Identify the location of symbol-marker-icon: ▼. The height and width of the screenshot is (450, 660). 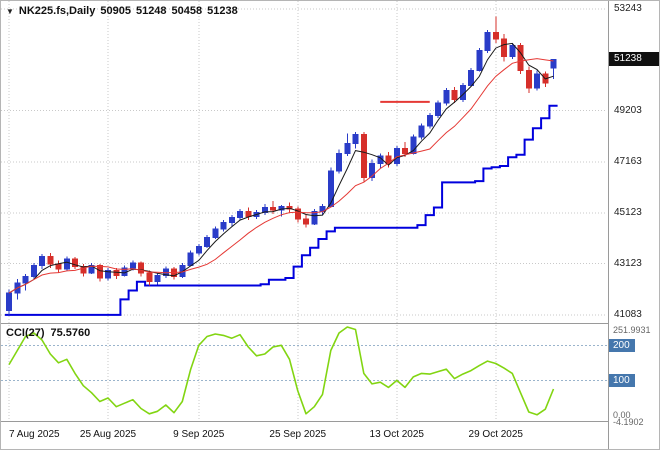
(10, 11).